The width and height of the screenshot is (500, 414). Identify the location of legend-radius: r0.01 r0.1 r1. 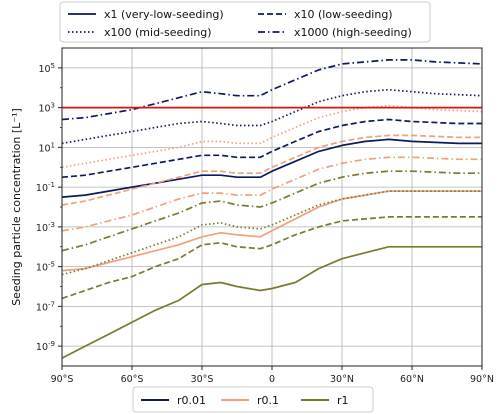
(253, 399).